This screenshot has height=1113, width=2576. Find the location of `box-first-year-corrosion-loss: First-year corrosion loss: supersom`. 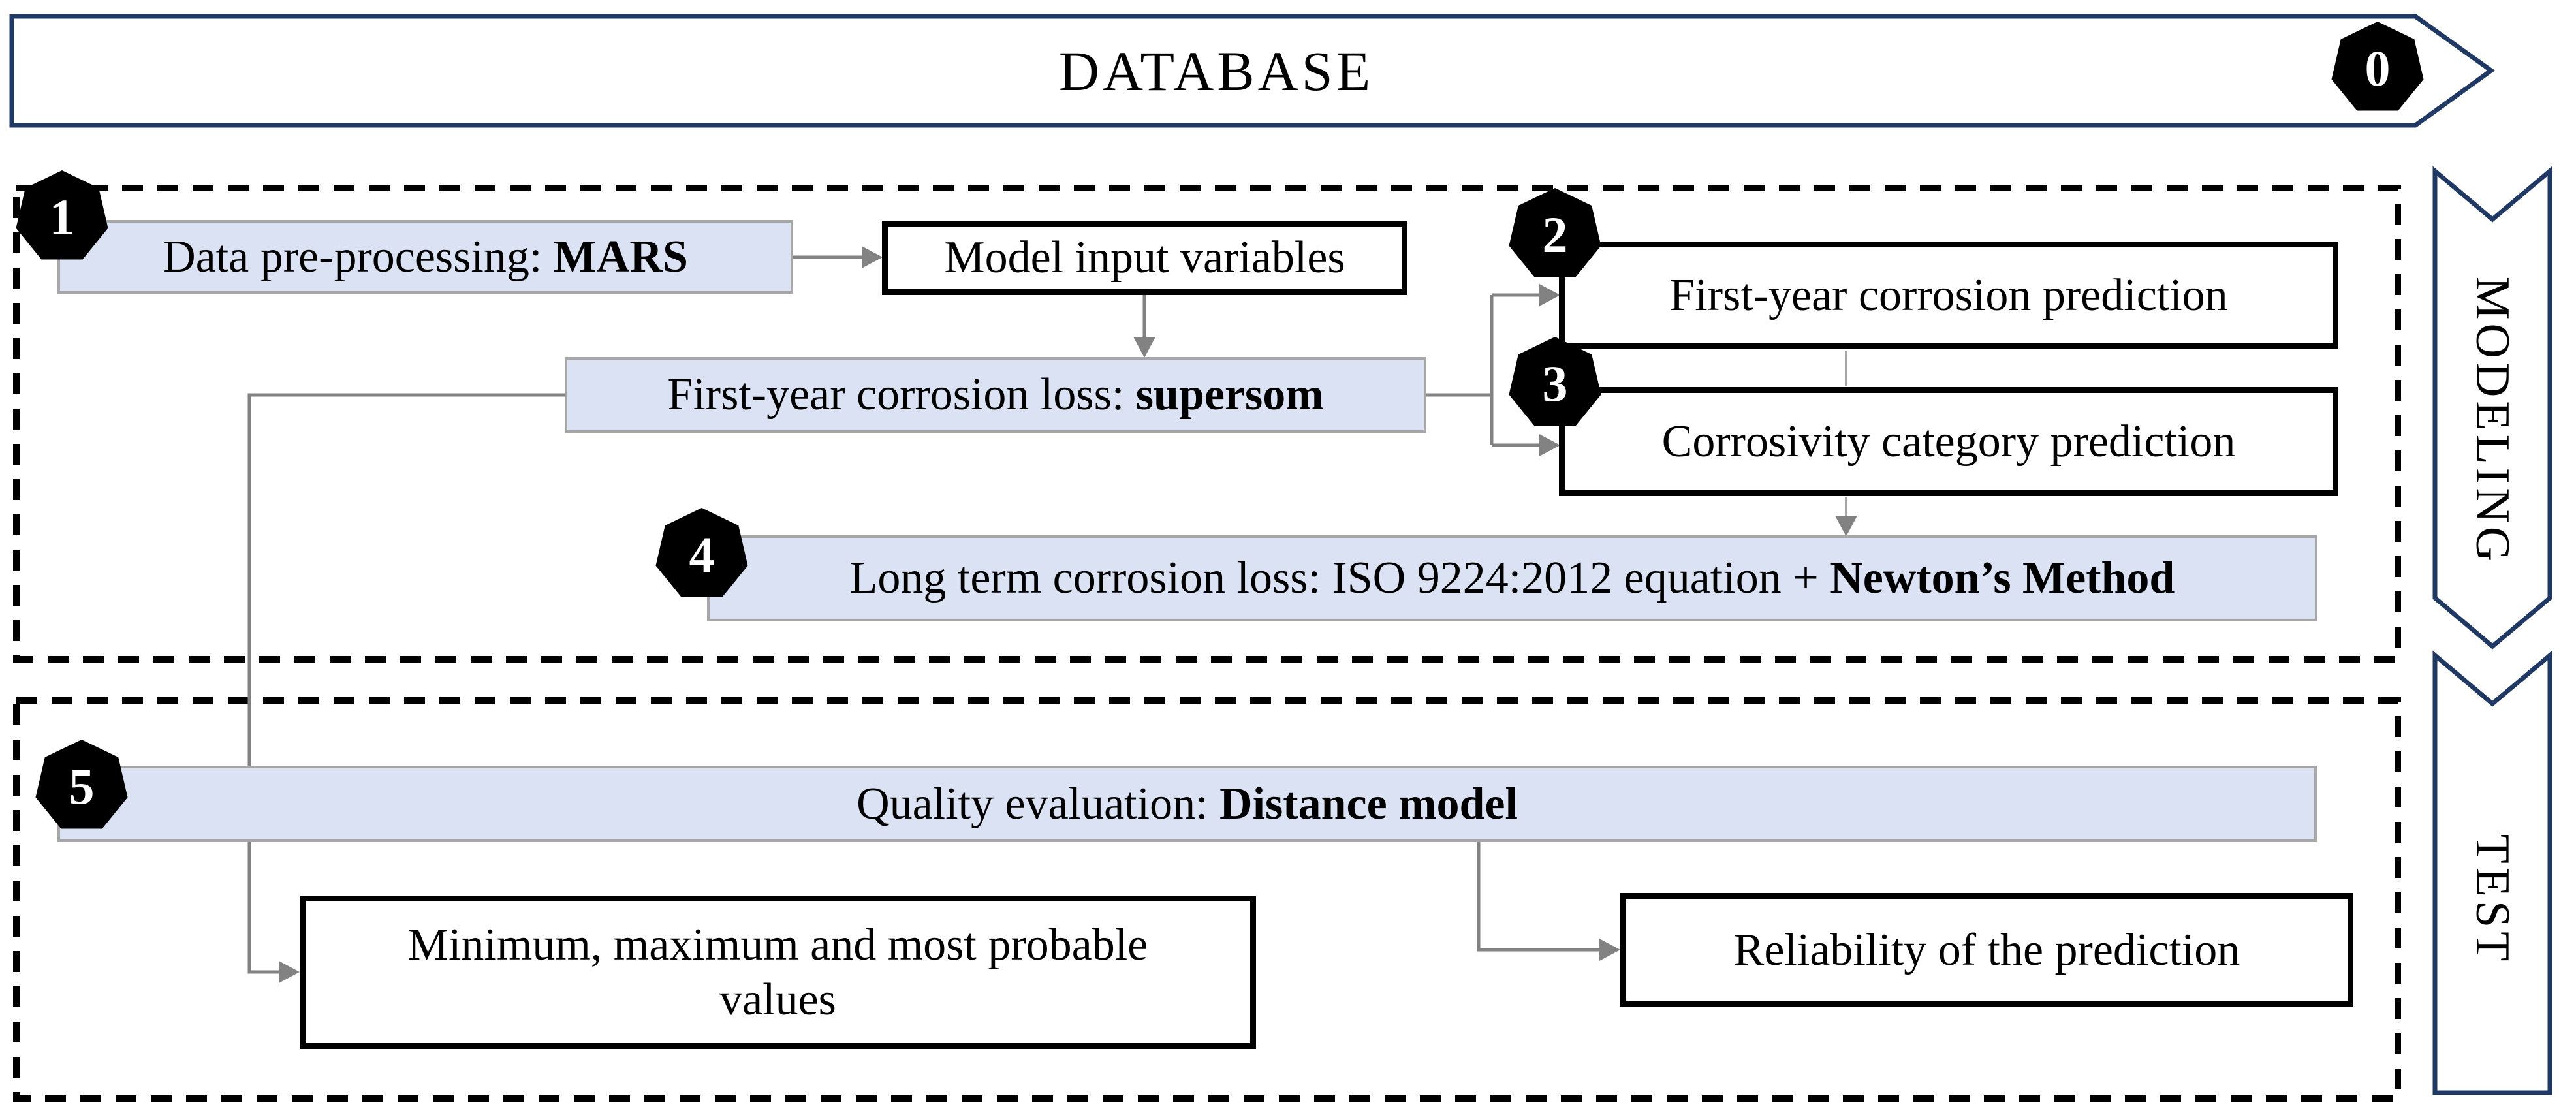

box-first-year-corrosion-loss: First-year corrosion loss: supersom is located at coordinates (996, 395).